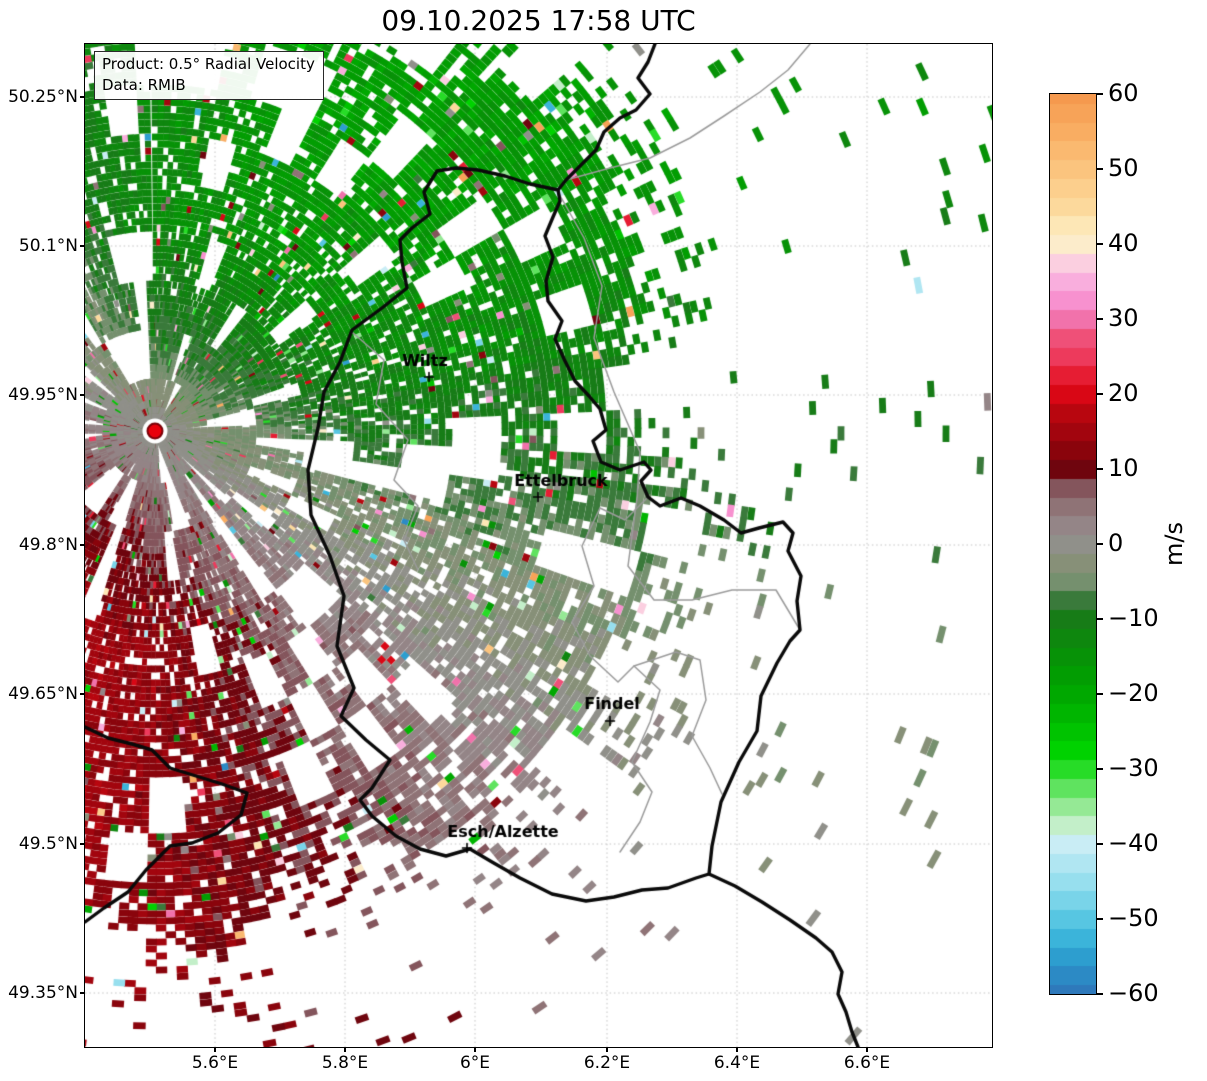 This screenshot has width=1207, height=1081. Describe the element at coordinates (538, 20) in the screenshot. I see `plot-title: 09.10.2025 17:58 UTC` at that location.